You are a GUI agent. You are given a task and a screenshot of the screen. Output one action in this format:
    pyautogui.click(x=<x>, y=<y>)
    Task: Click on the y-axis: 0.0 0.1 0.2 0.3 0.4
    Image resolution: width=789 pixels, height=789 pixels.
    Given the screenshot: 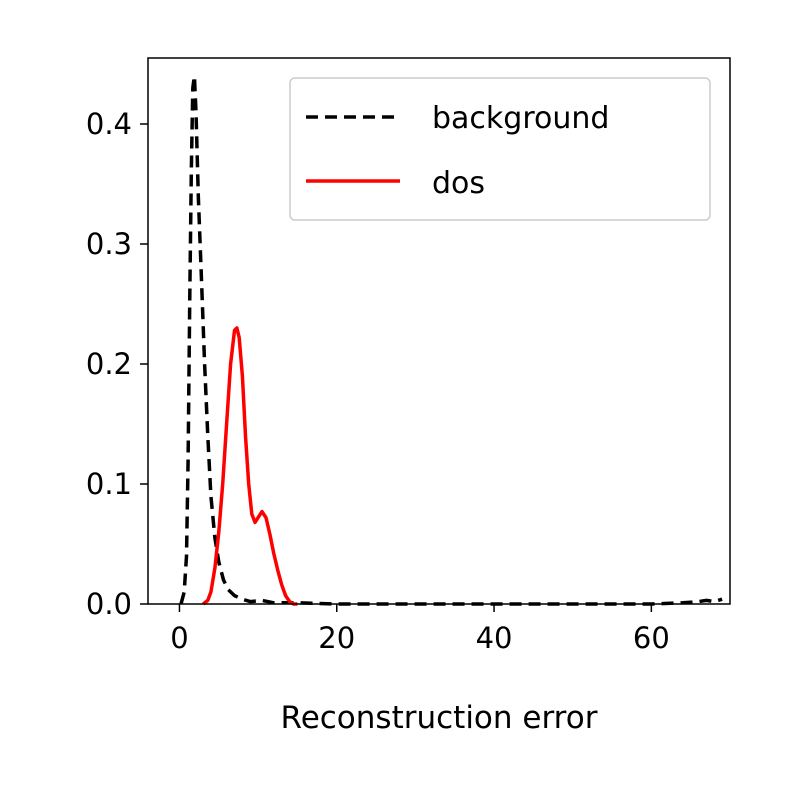 What is the action you would take?
    pyautogui.click(x=117, y=364)
    